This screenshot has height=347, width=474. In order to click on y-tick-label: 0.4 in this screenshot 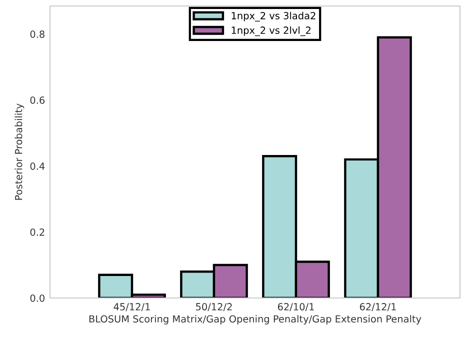, I will do `click(37, 166)`.